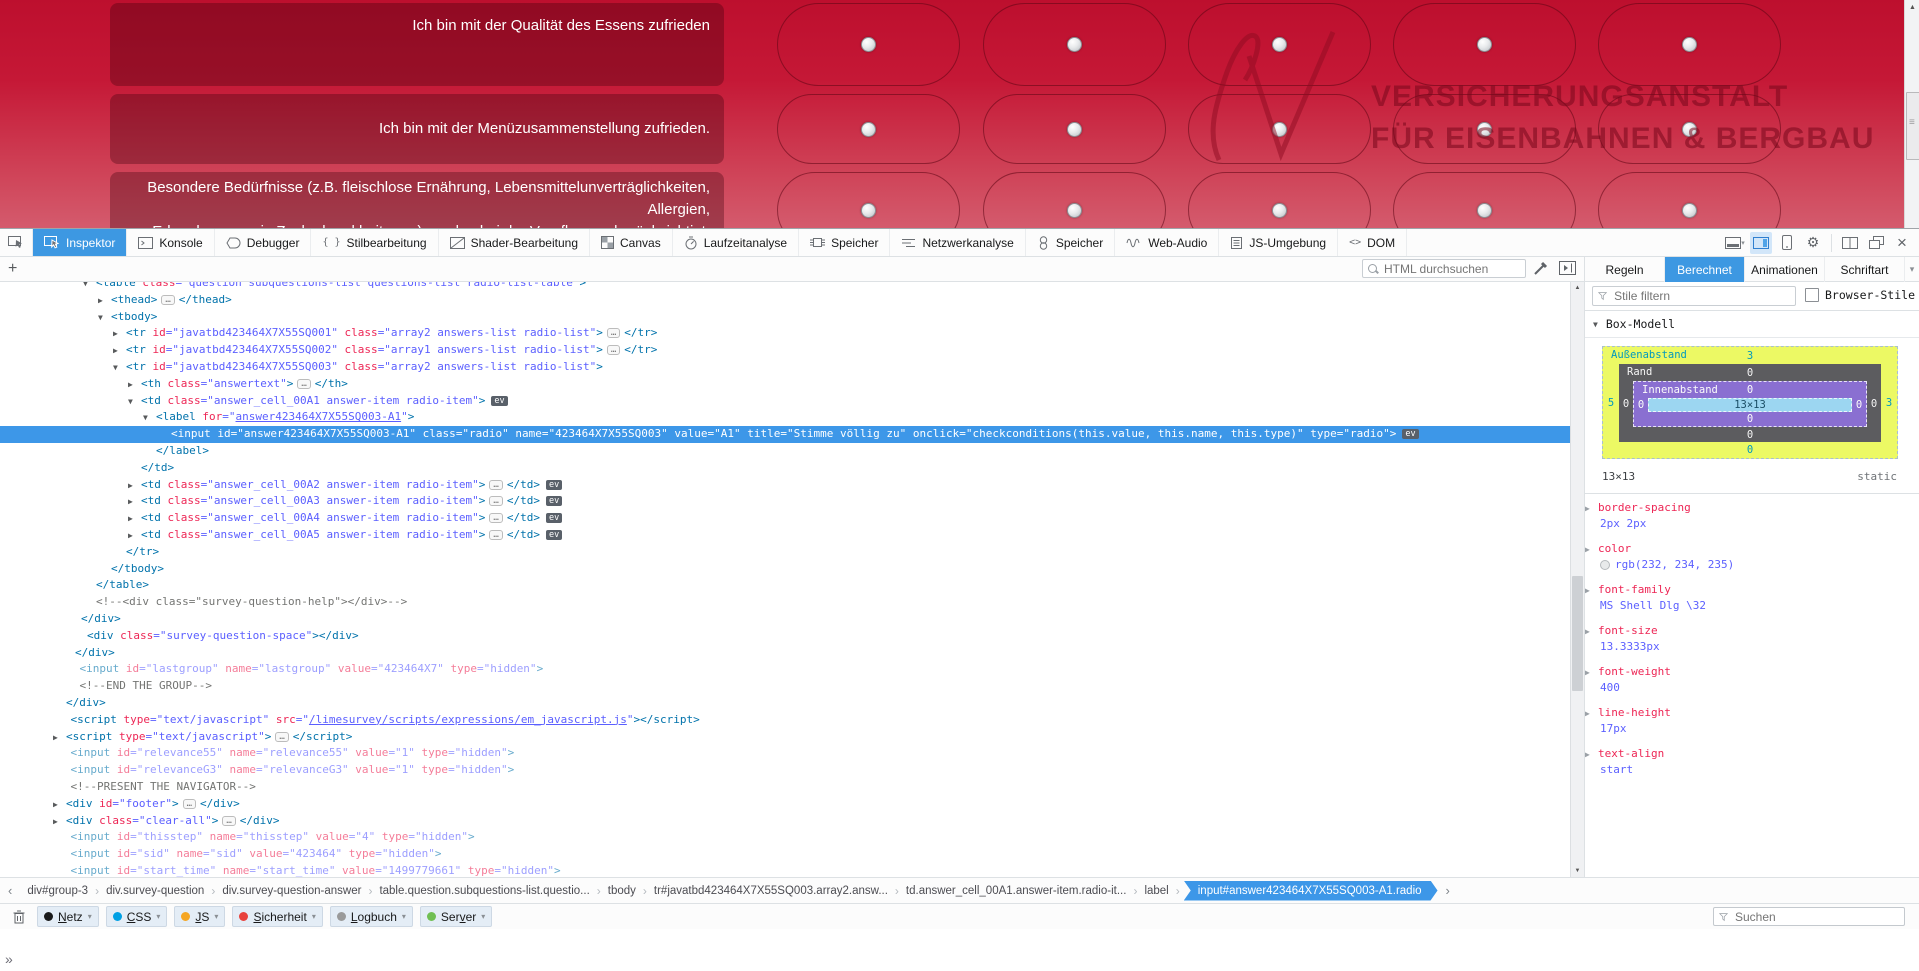 This screenshot has width=1919, height=971. What do you see at coordinates (1626, 404) in the screenshot?
I see `border-left-value: 0` at bounding box center [1626, 404].